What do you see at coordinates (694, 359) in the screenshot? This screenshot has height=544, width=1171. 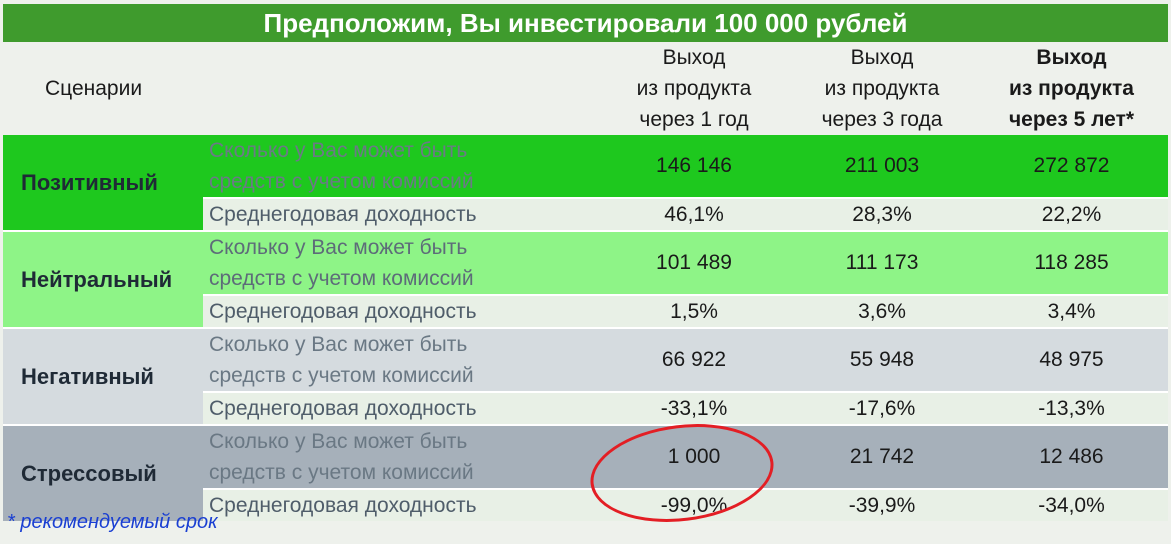 I see `amount-value: 66 922` at bounding box center [694, 359].